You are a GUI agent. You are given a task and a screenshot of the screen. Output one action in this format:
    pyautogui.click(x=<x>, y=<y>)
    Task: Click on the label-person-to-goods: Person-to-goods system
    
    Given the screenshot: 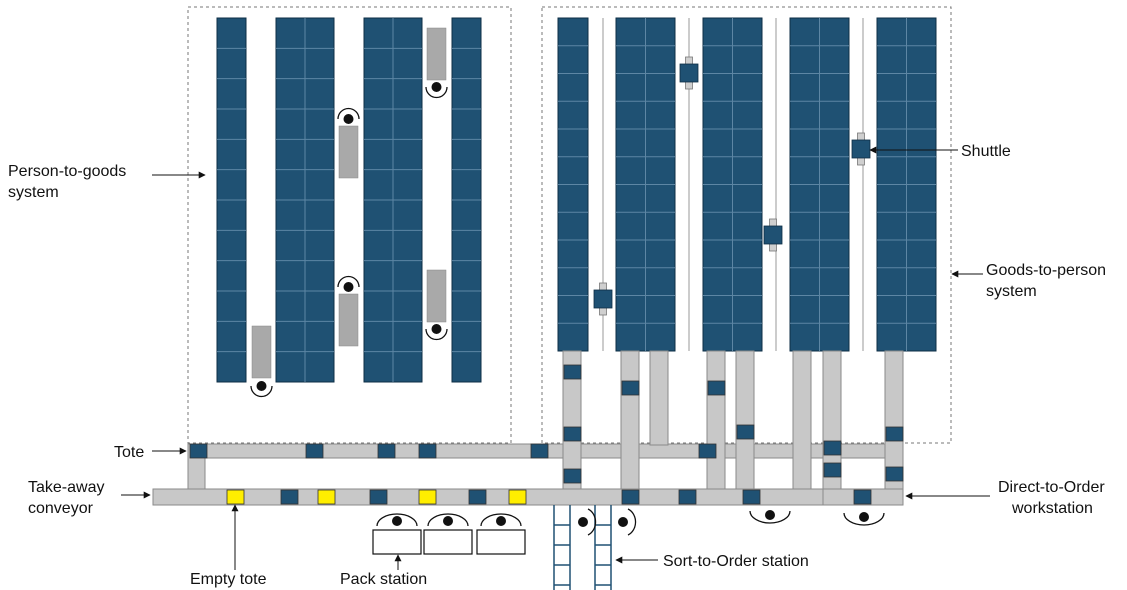 What is the action you would take?
    pyautogui.click(x=69, y=182)
    